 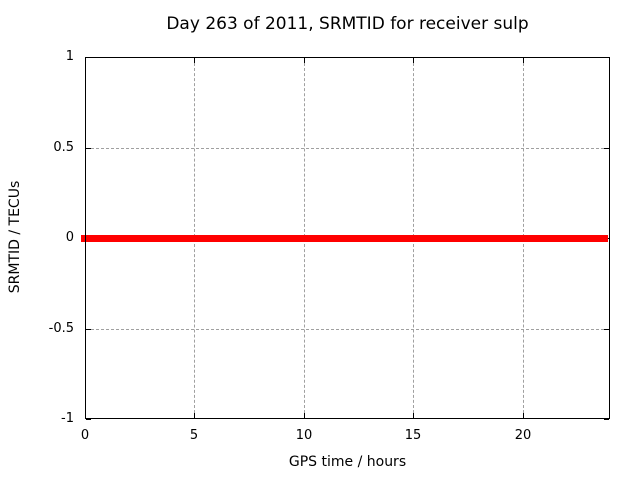 What do you see at coordinates (69, 56) in the screenshot?
I see `y-tick-label: 1` at bounding box center [69, 56].